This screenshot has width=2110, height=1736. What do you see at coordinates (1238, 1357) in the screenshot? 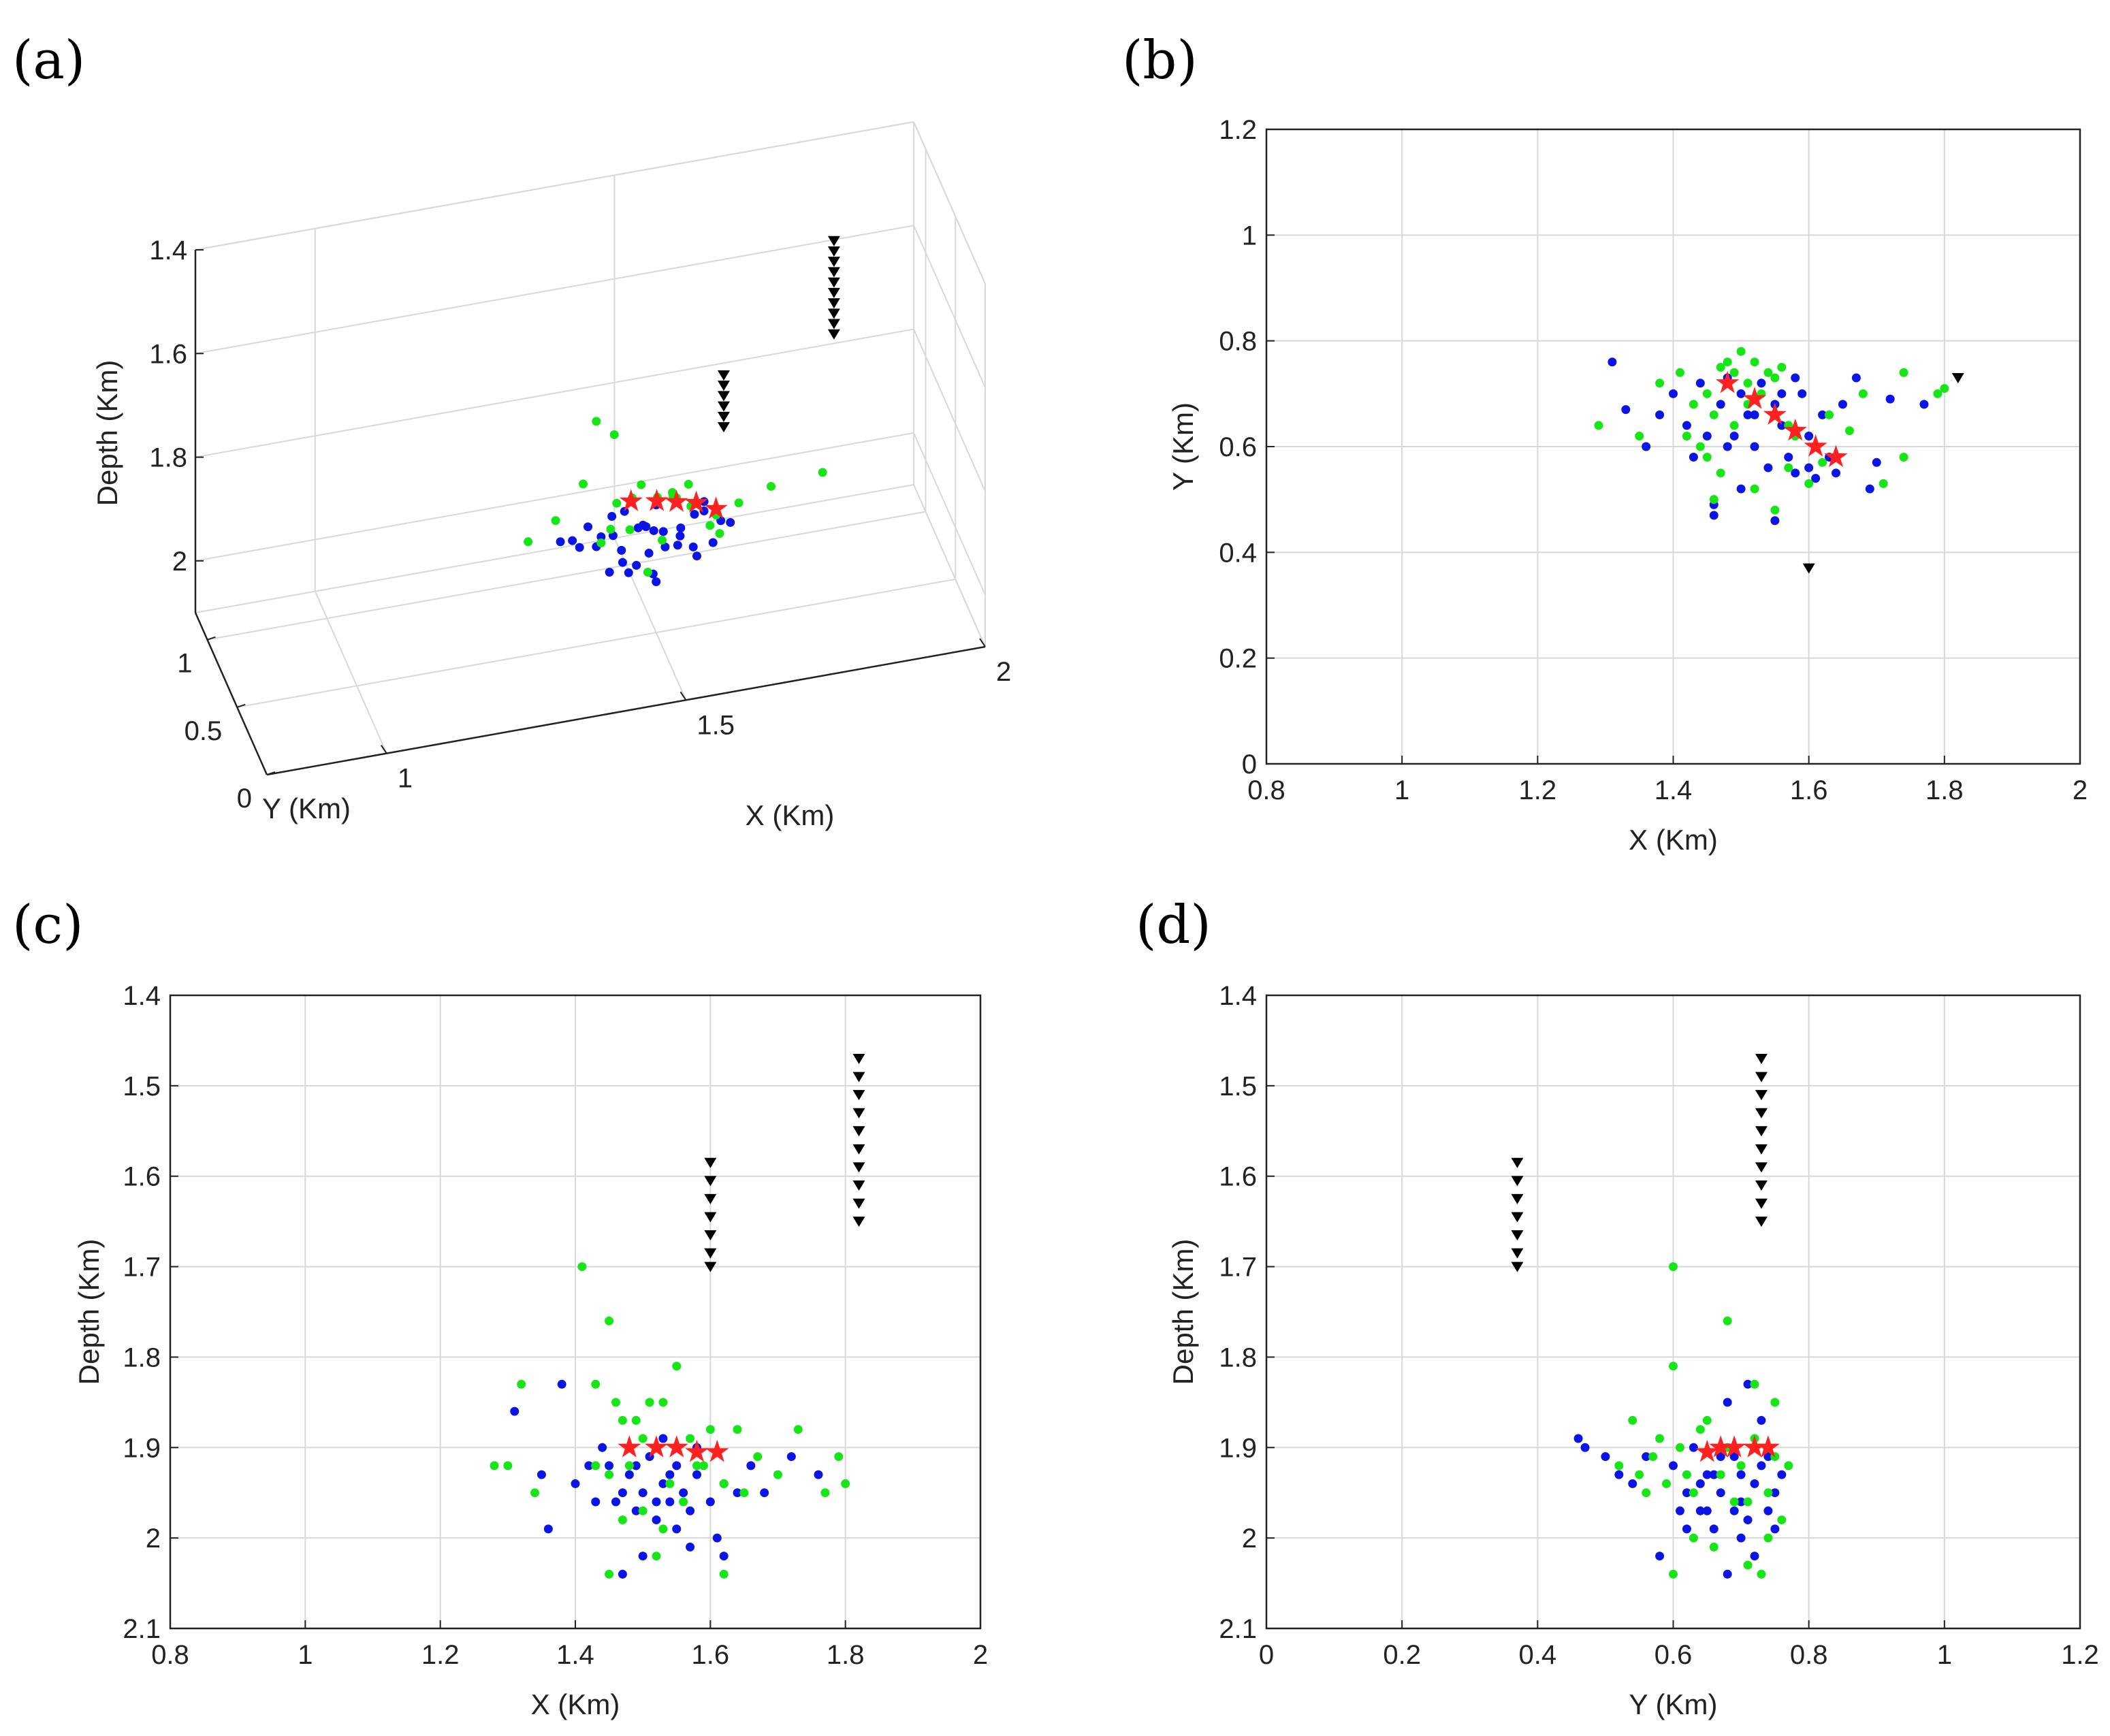
I see `y-tick-label: 1.8` at bounding box center [1238, 1357].